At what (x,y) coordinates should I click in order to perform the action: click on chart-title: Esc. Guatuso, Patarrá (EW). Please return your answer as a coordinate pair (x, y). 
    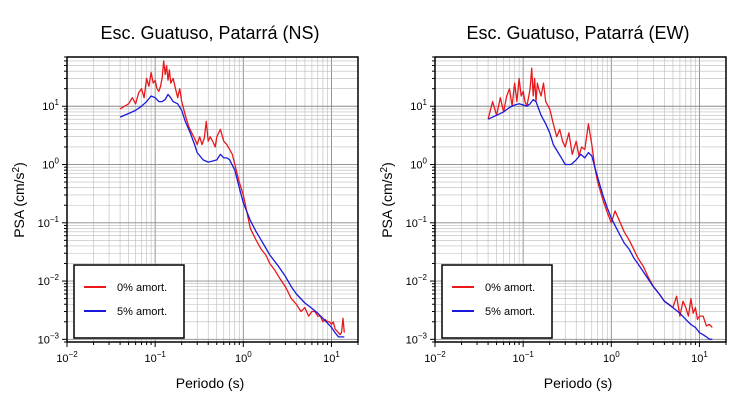
    Looking at the image, I should click on (577, 33).